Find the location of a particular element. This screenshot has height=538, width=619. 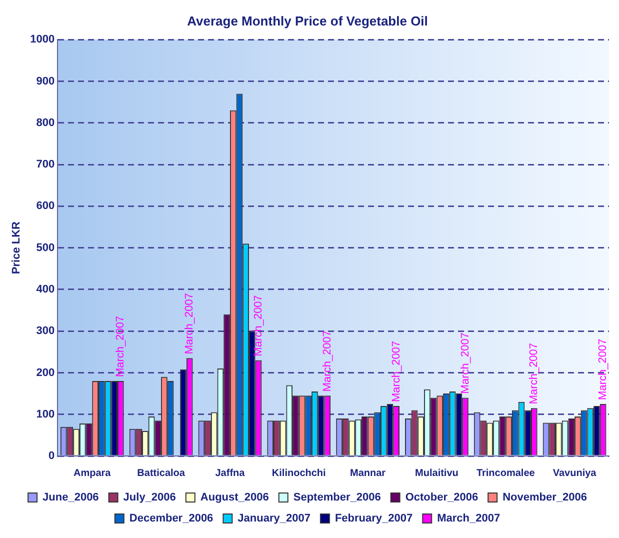

x-tick-label: Trincomalee is located at coordinates (506, 473).